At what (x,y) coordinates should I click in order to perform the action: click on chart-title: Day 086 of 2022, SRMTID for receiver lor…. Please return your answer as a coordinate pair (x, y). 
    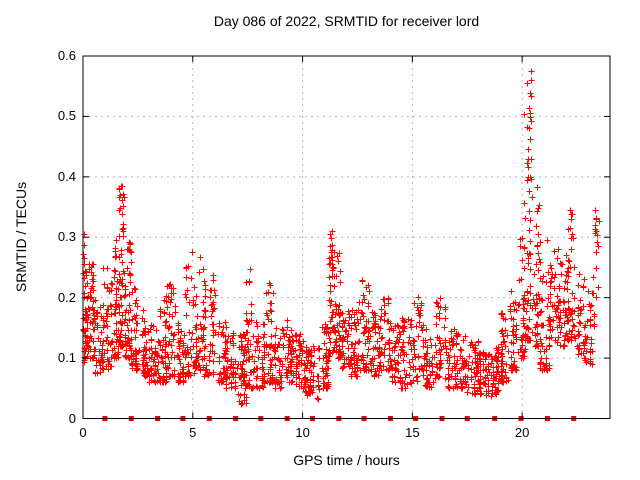
    Looking at the image, I should click on (346, 21).